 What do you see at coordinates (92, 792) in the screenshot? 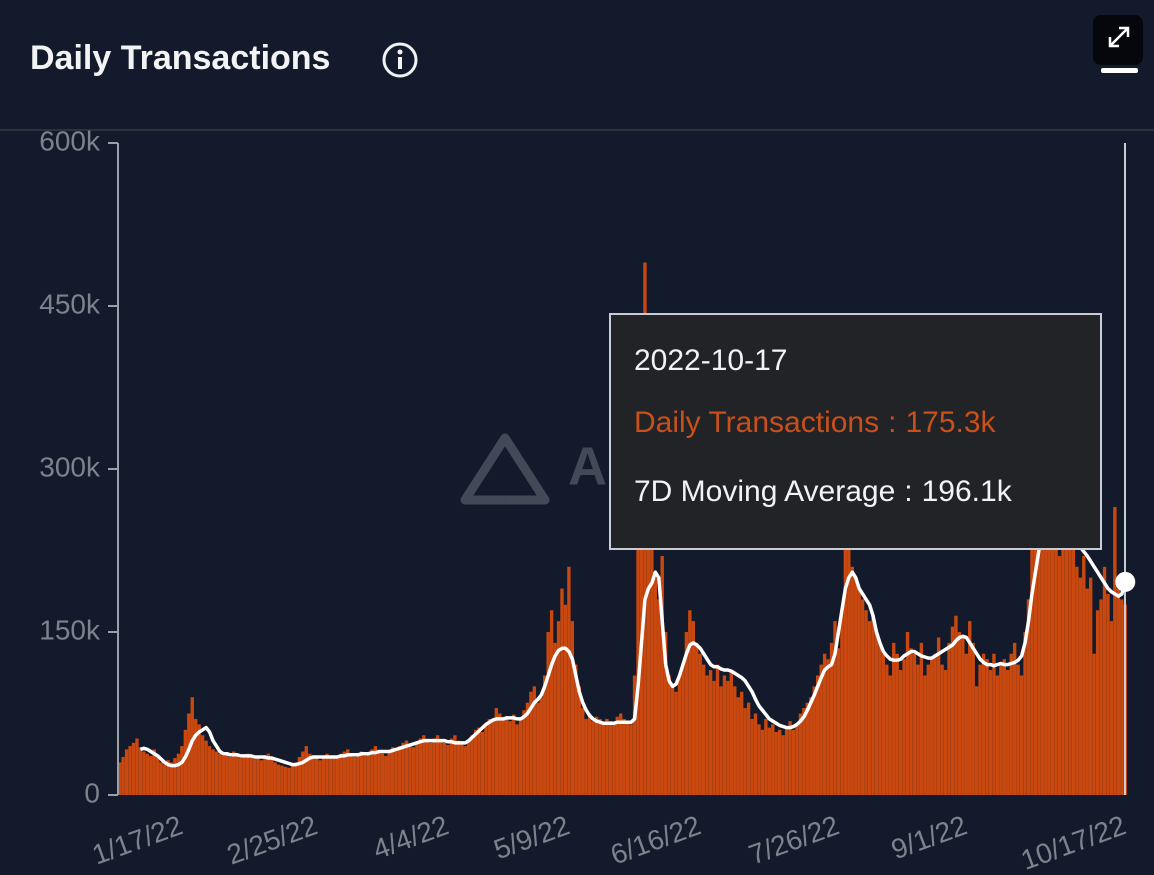
I see `y-tick-label: 0` at bounding box center [92, 792].